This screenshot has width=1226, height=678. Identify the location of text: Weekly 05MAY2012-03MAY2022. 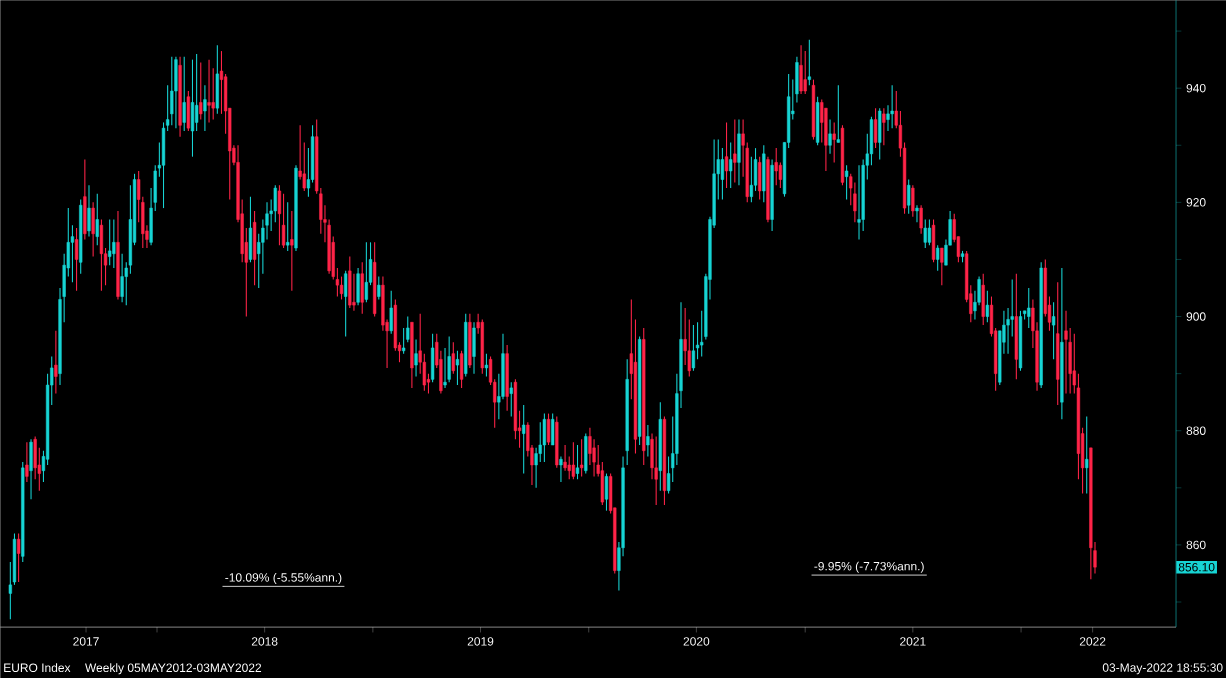
(173, 669).